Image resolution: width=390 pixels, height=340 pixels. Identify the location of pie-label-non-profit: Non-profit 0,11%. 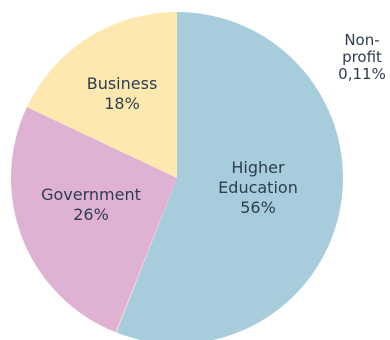
(362, 57).